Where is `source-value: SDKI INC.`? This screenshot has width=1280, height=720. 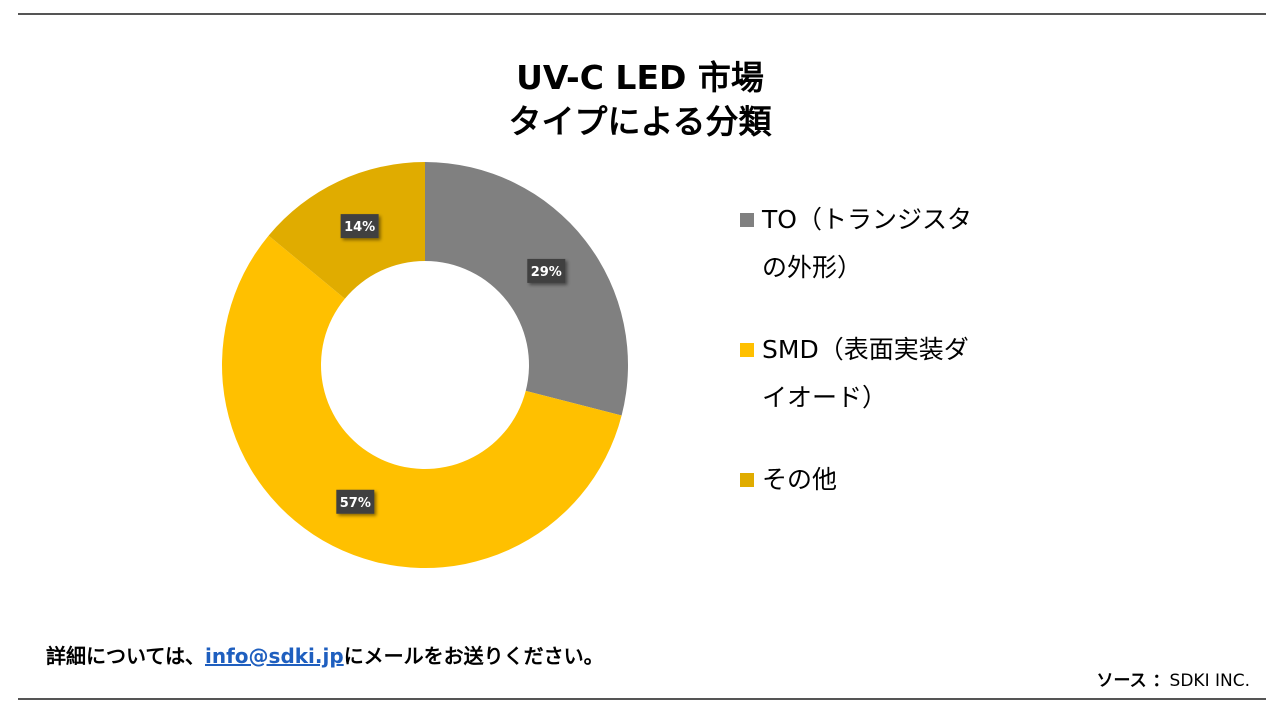
source-value: SDKI INC. is located at coordinates (1209, 681).